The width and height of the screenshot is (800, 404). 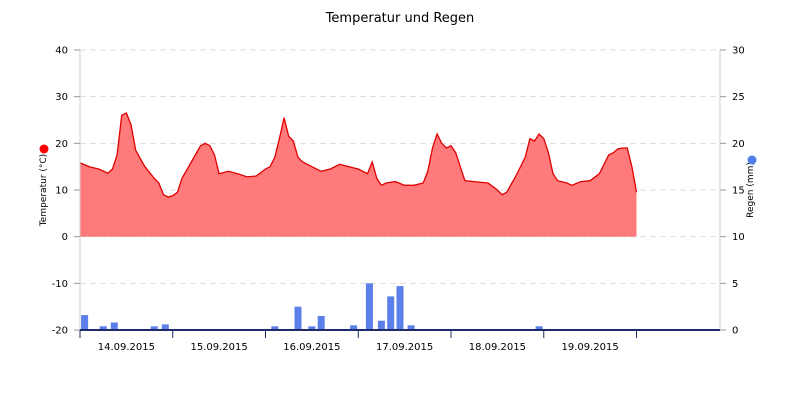 What do you see at coordinates (61, 144) in the screenshot?
I see `y-left-tick-label: 20` at bounding box center [61, 144].